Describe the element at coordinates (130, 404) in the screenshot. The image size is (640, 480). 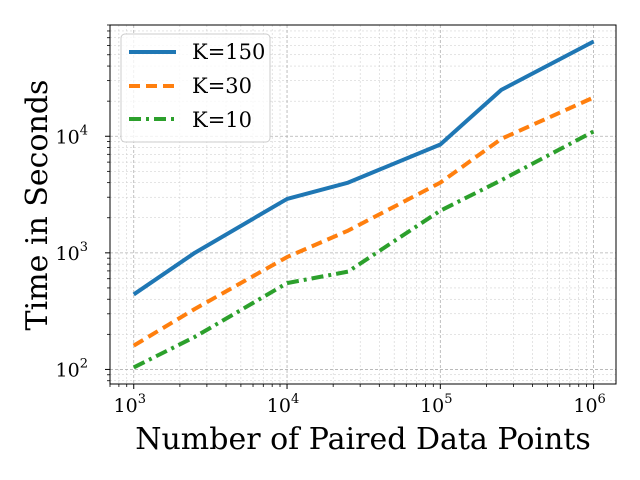
I see `x-tick-label: 10³` at that location.